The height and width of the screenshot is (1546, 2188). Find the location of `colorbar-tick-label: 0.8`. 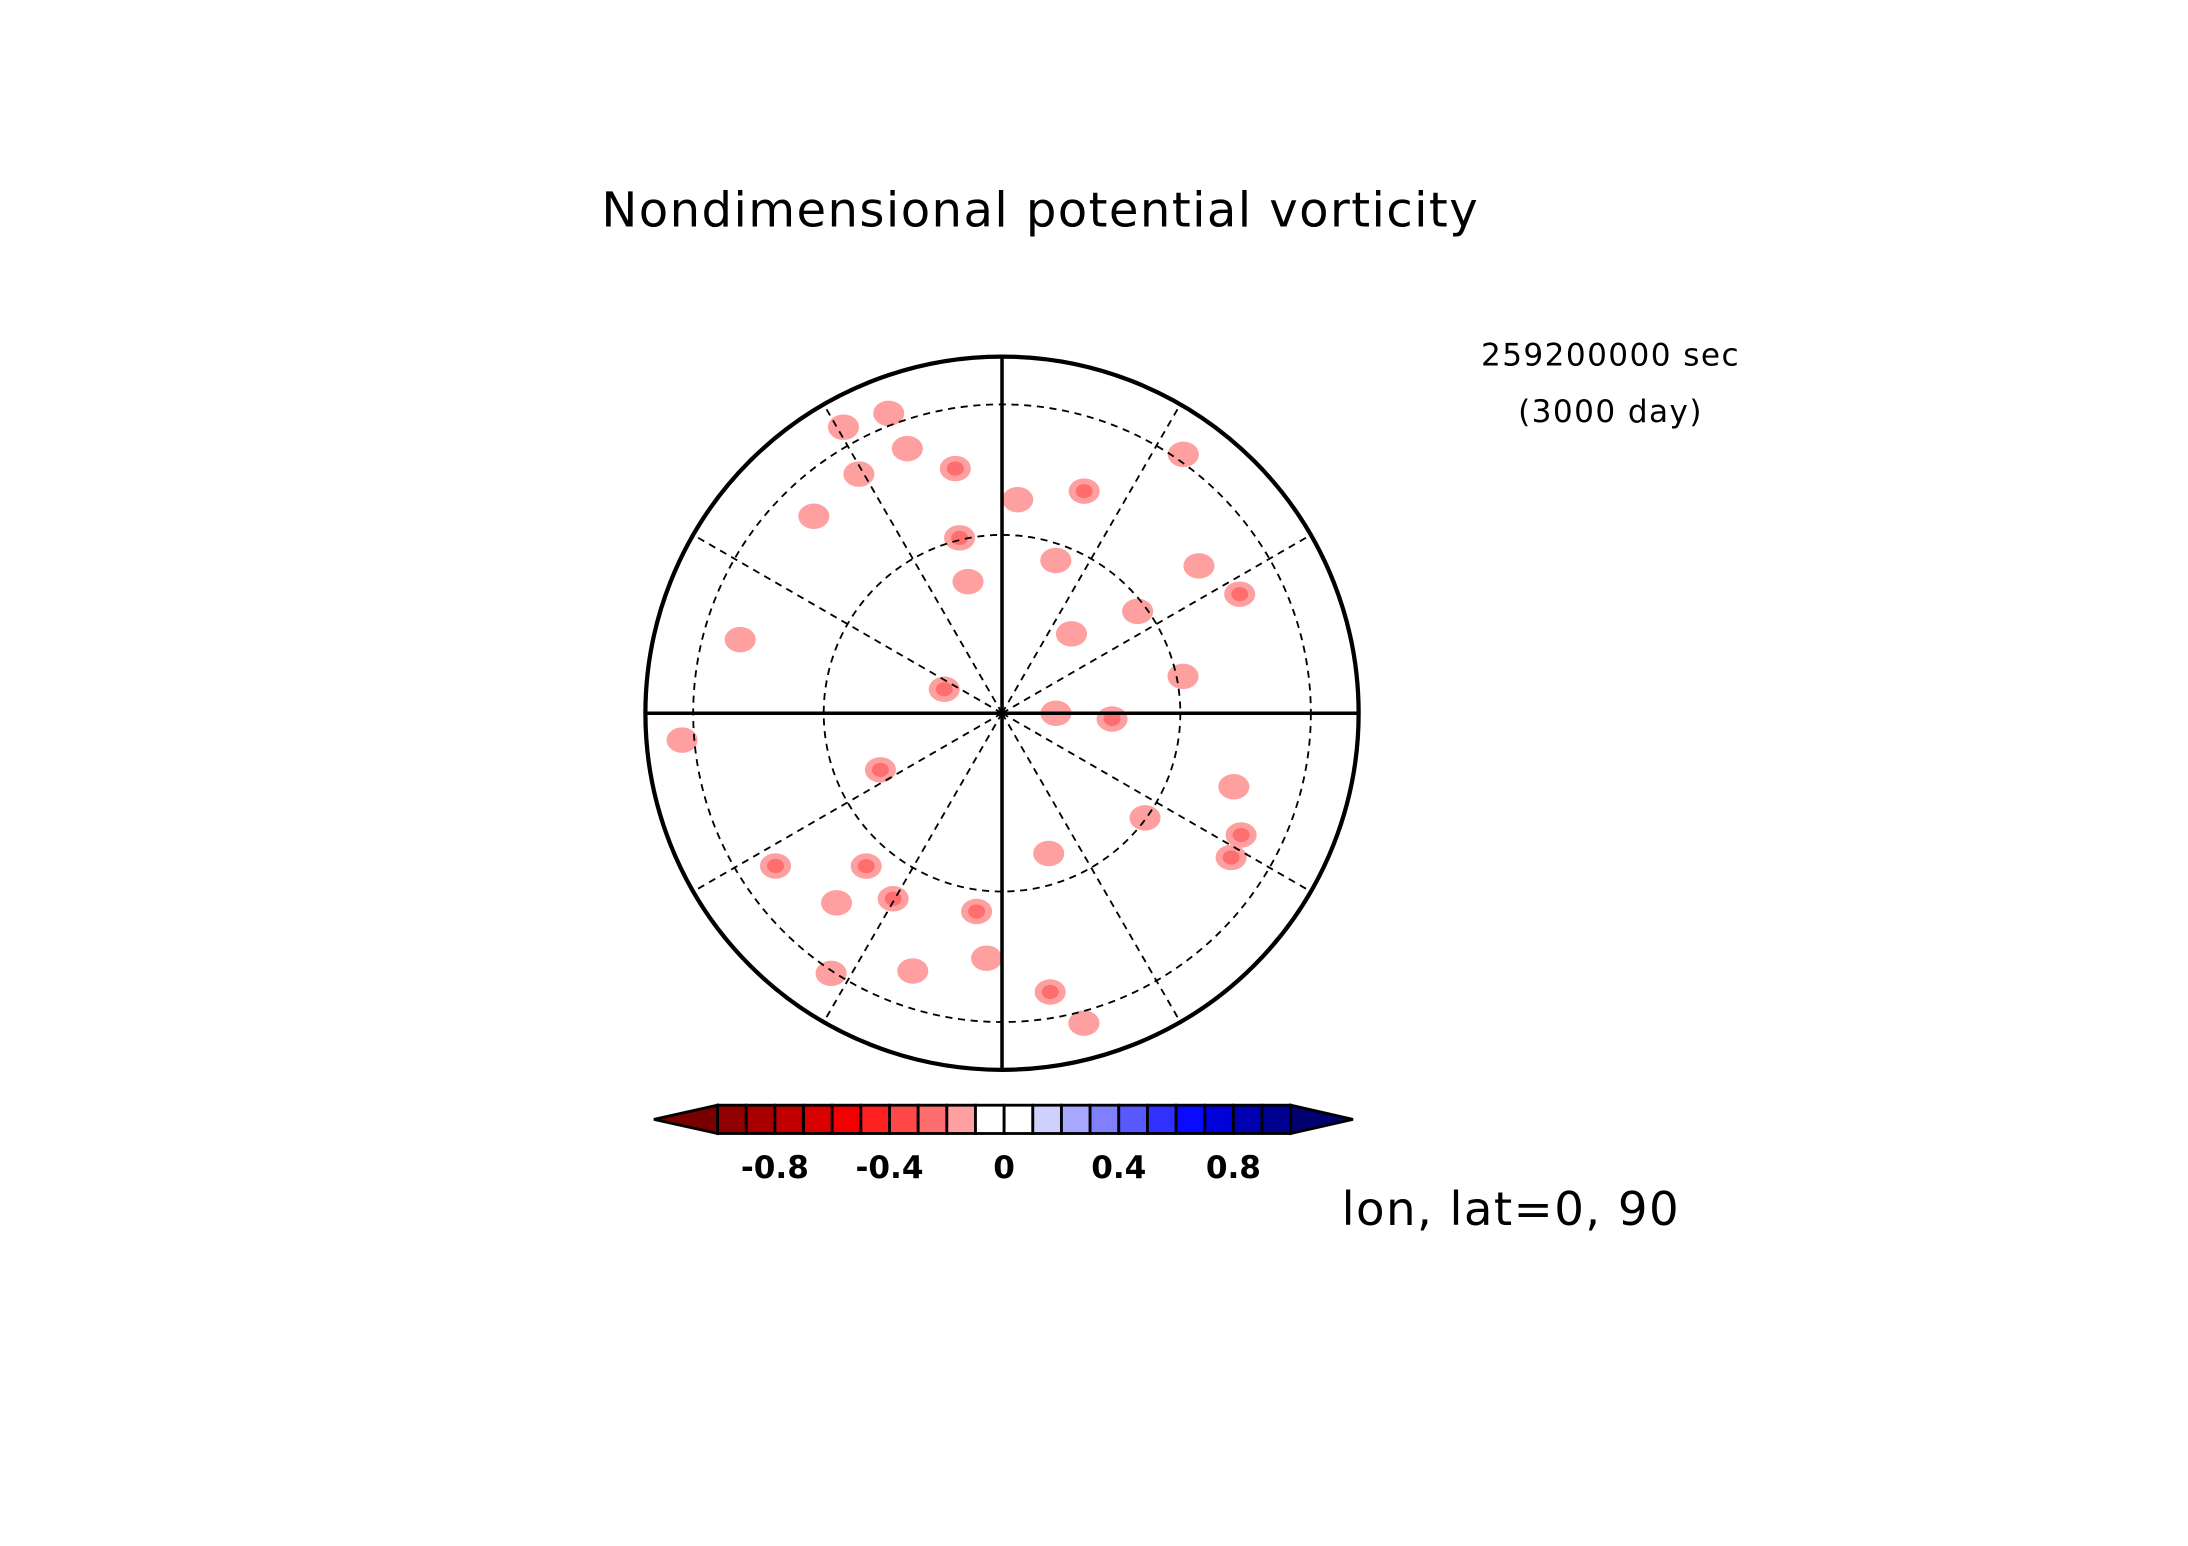

colorbar-tick-label: 0.8 is located at coordinates (1233, 1168).